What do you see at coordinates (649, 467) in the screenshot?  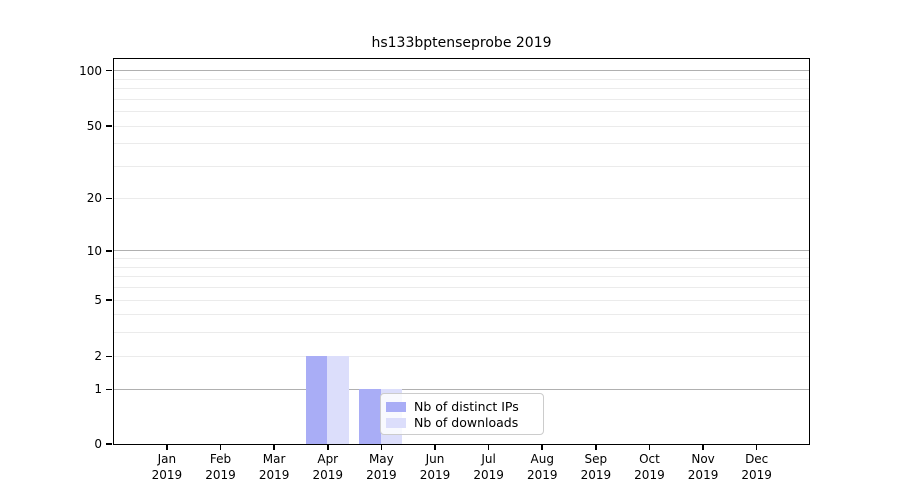 I see `x-axis-tick-label: Oct 2019` at bounding box center [649, 467].